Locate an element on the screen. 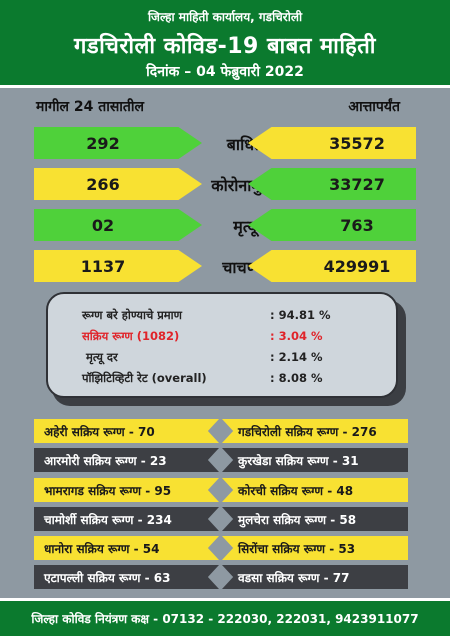  positivity-rate-line: पॉझिटिव्हिटी रेट (overall) : 8.08 % is located at coordinates (224, 380).